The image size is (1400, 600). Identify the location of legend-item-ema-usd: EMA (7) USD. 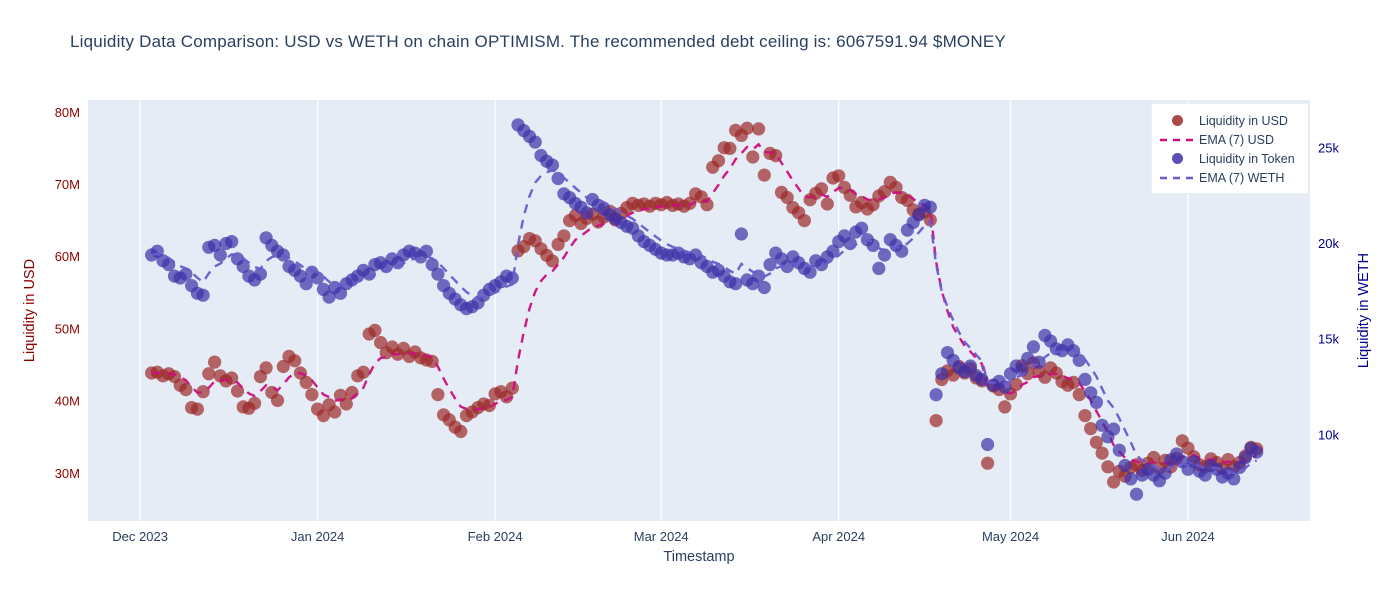
(1230, 139).